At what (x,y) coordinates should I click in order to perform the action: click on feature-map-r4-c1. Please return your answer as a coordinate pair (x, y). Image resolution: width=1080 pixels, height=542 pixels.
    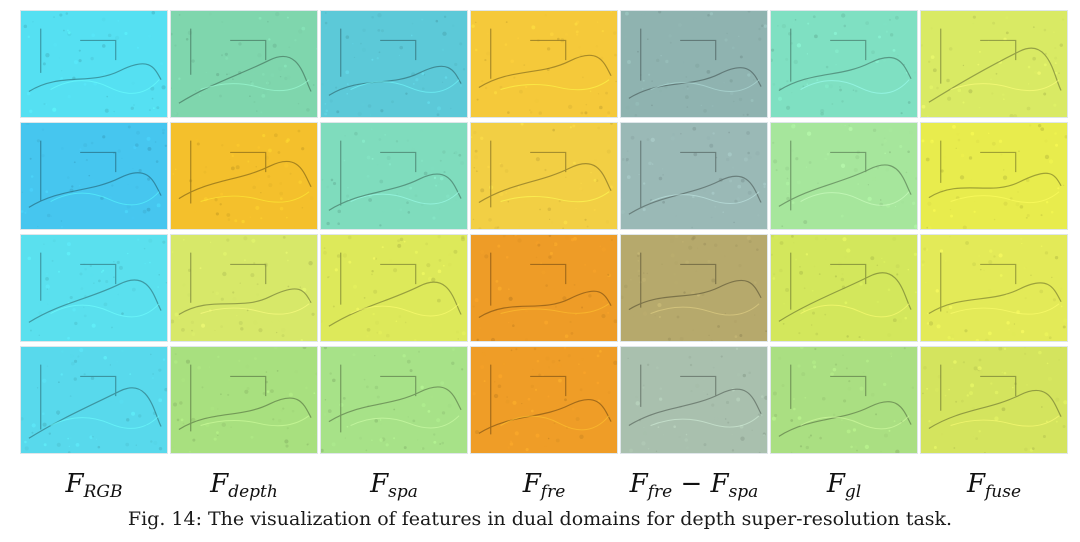
    Looking at the image, I should click on (94, 400).